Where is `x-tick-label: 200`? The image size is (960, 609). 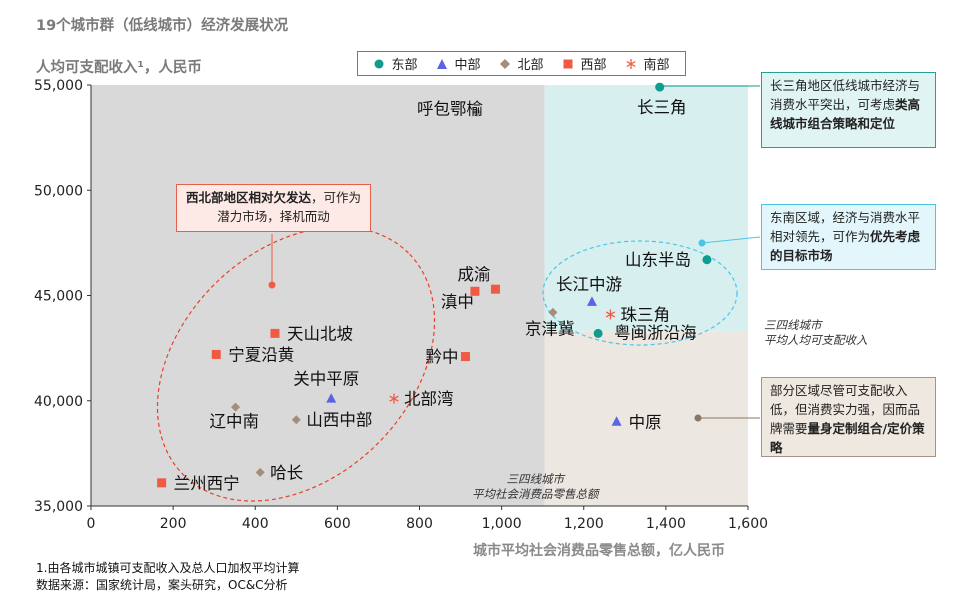
x-tick-label: 200 is located at coordinates (173, 524).